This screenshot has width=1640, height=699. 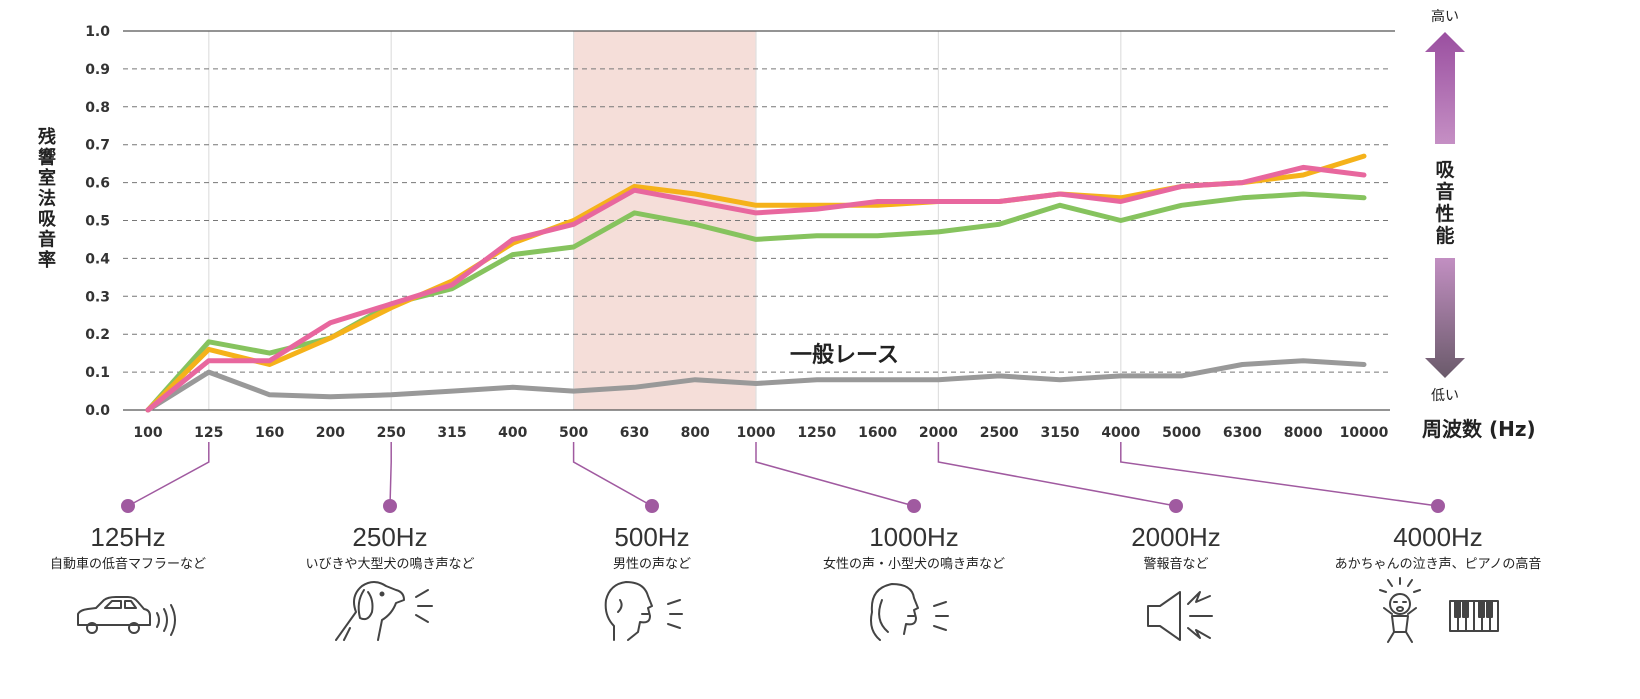 What do you see at coordinates (97, 297) in the screenshot?
I see `y-tick-label: 0.3` at bounding box center [97, 297].